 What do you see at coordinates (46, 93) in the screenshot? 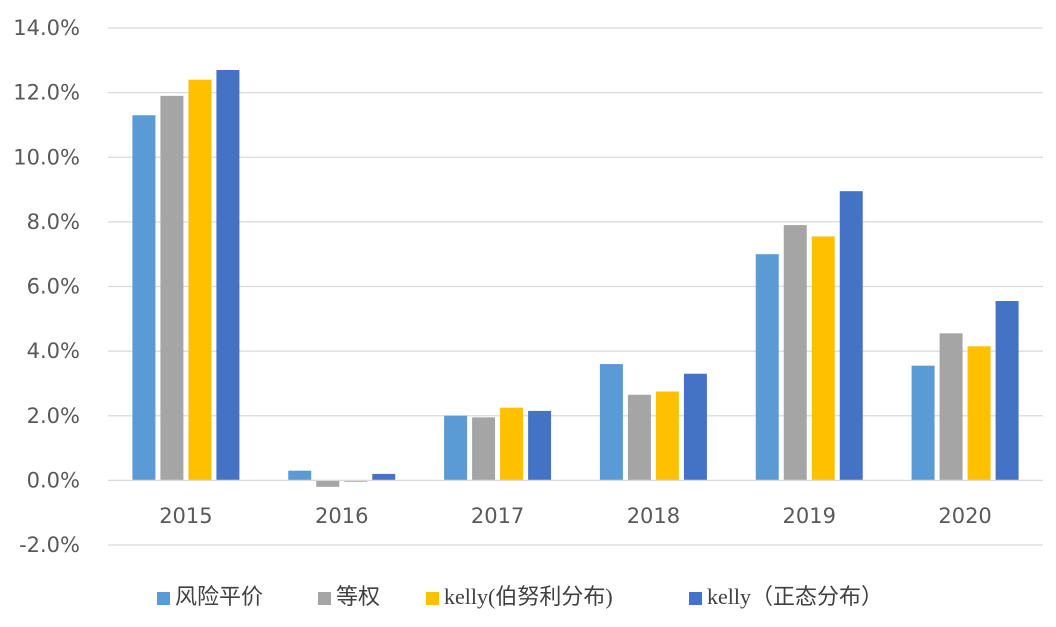
I see `y-tick-label: 12.0%` at bounding box center [46, 93].